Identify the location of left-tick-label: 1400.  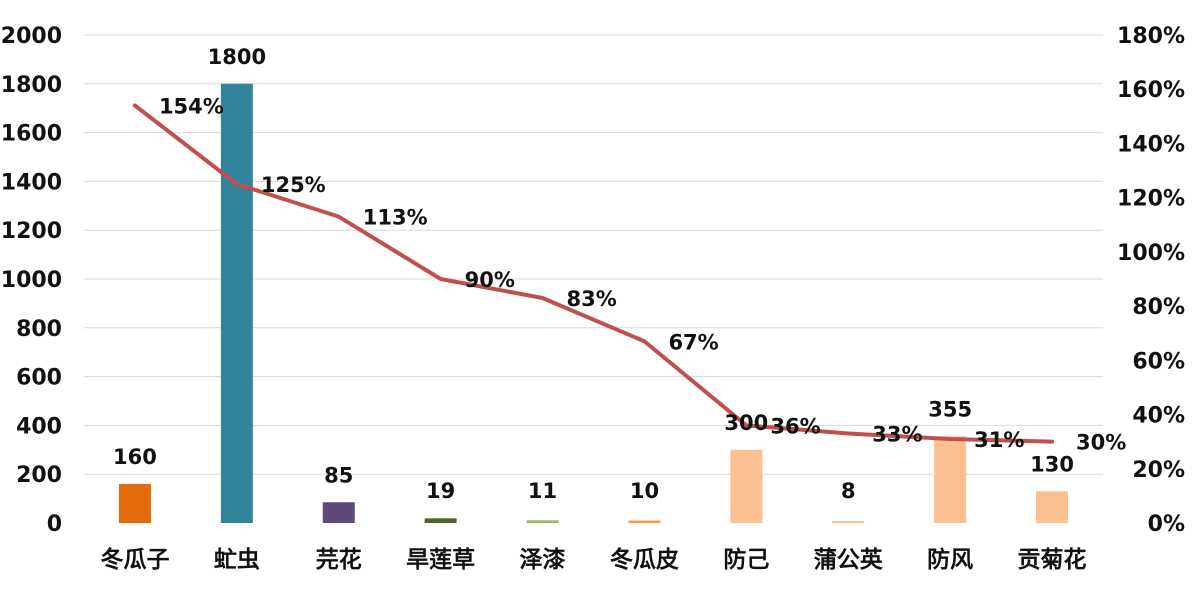
(31, 182).